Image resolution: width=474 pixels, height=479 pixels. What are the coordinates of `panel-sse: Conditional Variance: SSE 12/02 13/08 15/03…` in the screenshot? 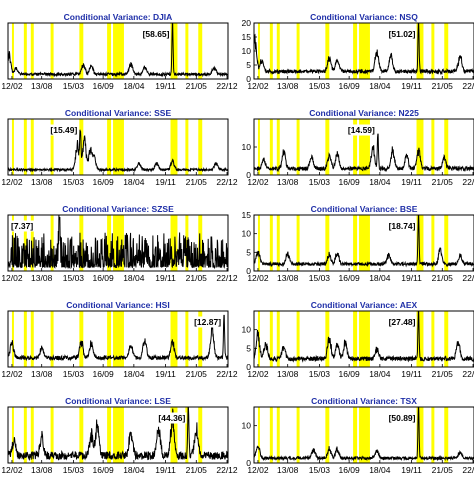 It's located at (119, 147).